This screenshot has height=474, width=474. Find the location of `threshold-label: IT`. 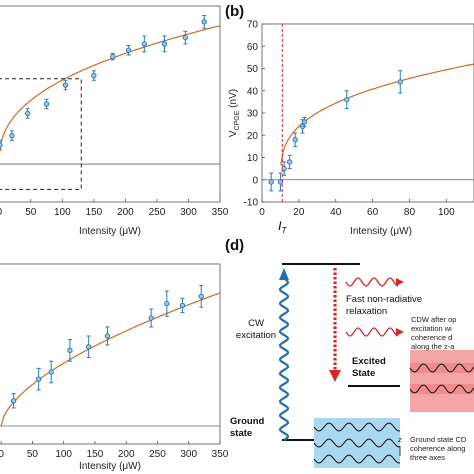

threshold-label: IT is located at coordinates (282, 227).